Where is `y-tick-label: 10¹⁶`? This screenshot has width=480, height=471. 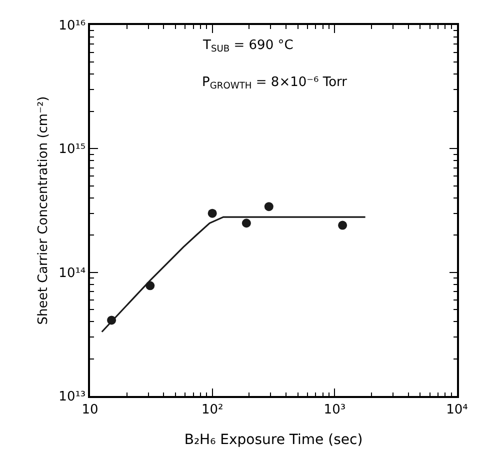 y-tick-label: 10¹⁶ is located at coordinates (72, 26).